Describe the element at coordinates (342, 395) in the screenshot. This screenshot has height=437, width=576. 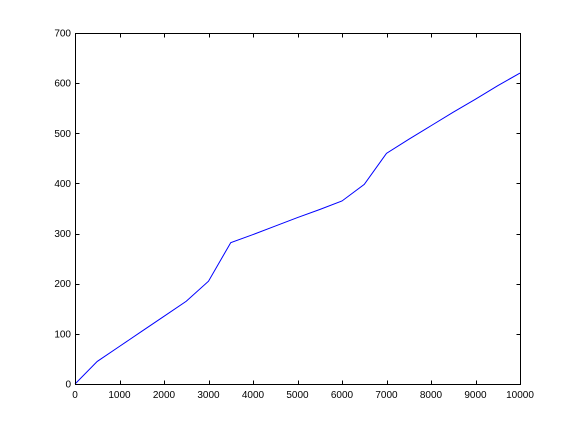
I see `x-tick-label-6: 6000` at that location.